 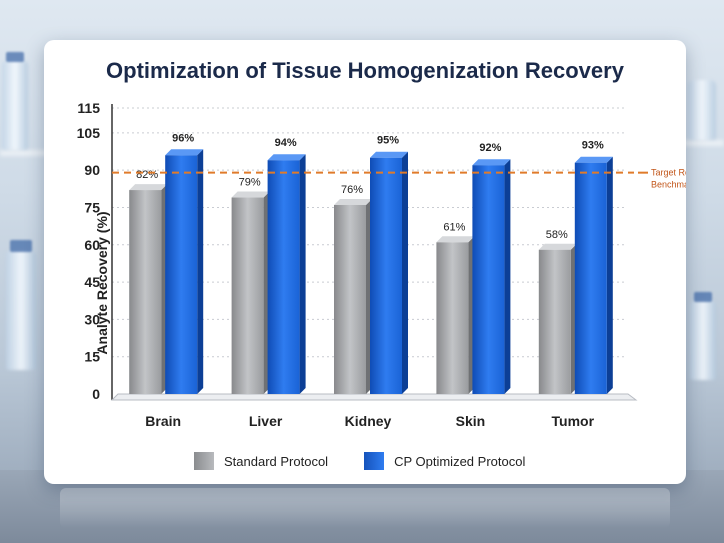 What do you see at coordinates (460, 461) in the screenshot?
I see `legend-label-optimized: CP Optimized Protocol` at bounding box center [460, 461].